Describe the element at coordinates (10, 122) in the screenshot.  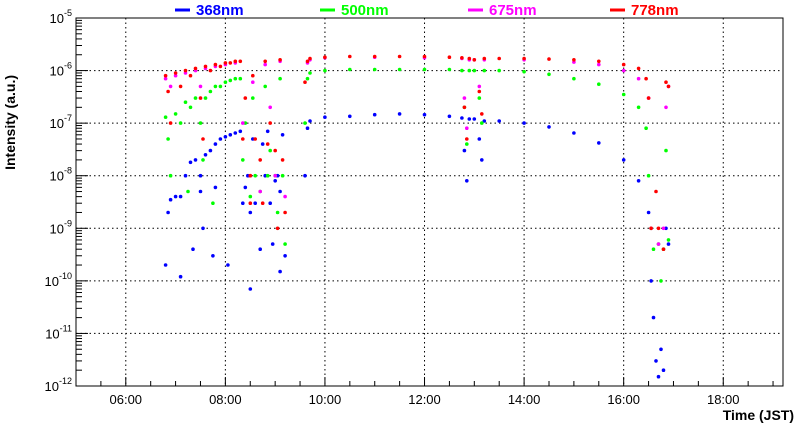
I see `y-axis-title: Intensity (a.u.)` at that location.